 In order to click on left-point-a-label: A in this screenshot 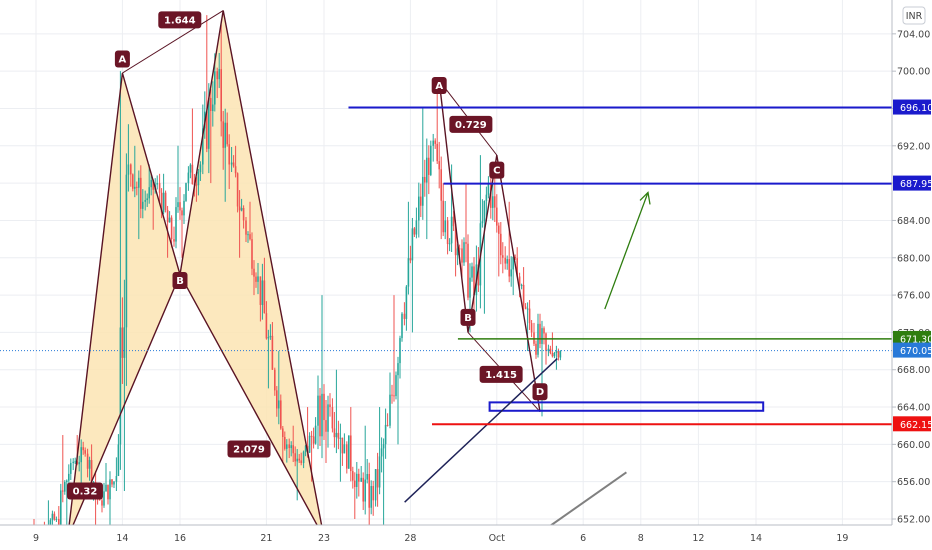, I will do `click(123, 60)`.